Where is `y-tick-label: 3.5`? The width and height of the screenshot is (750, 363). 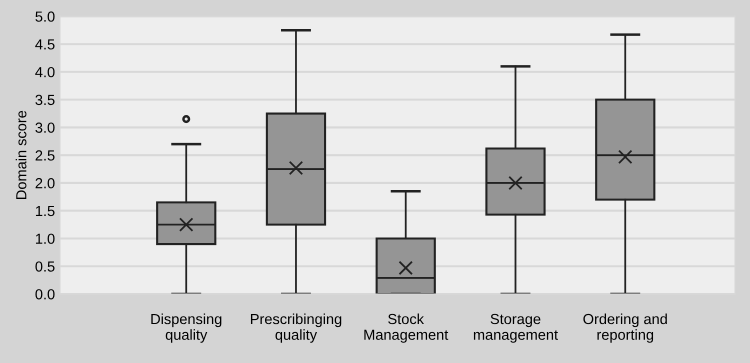
y-tick-label: 3.5 is located at coordinates (45, 100).